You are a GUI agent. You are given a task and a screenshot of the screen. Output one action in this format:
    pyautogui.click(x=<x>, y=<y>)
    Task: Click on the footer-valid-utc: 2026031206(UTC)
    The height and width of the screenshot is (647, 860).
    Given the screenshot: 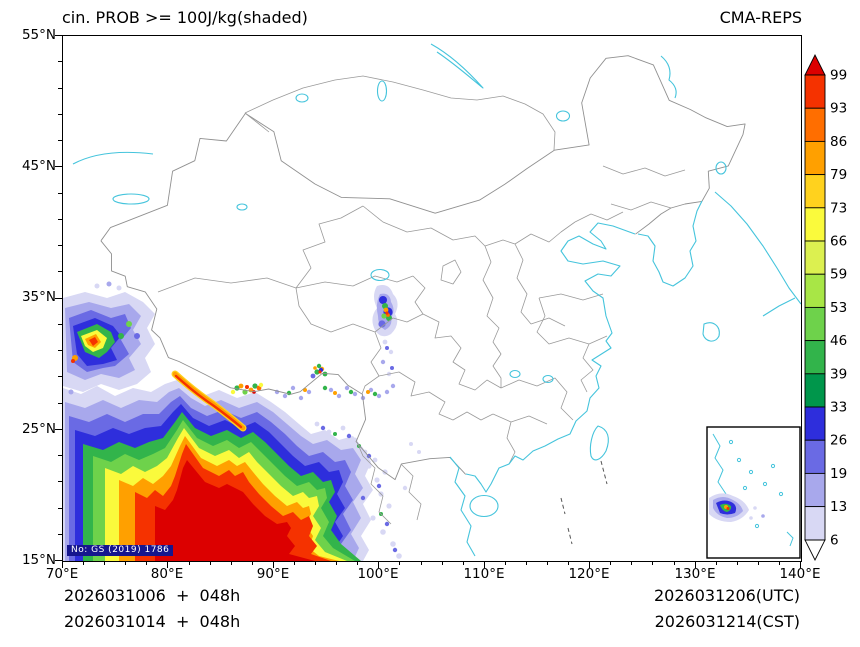 What is the action you would take?
    pyautogui.click(x=727, y=595)
    